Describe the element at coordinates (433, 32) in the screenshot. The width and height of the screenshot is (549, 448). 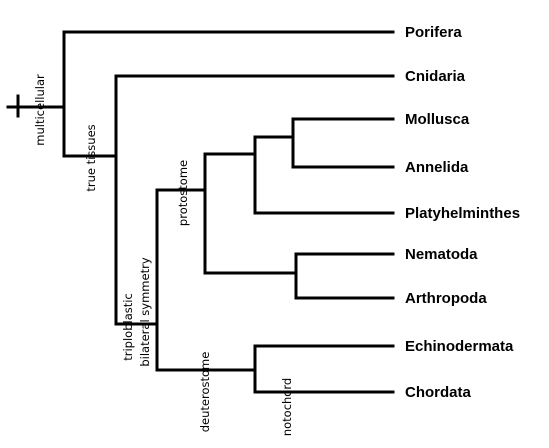
I see `taxon-porifera: Porifera` at that location.